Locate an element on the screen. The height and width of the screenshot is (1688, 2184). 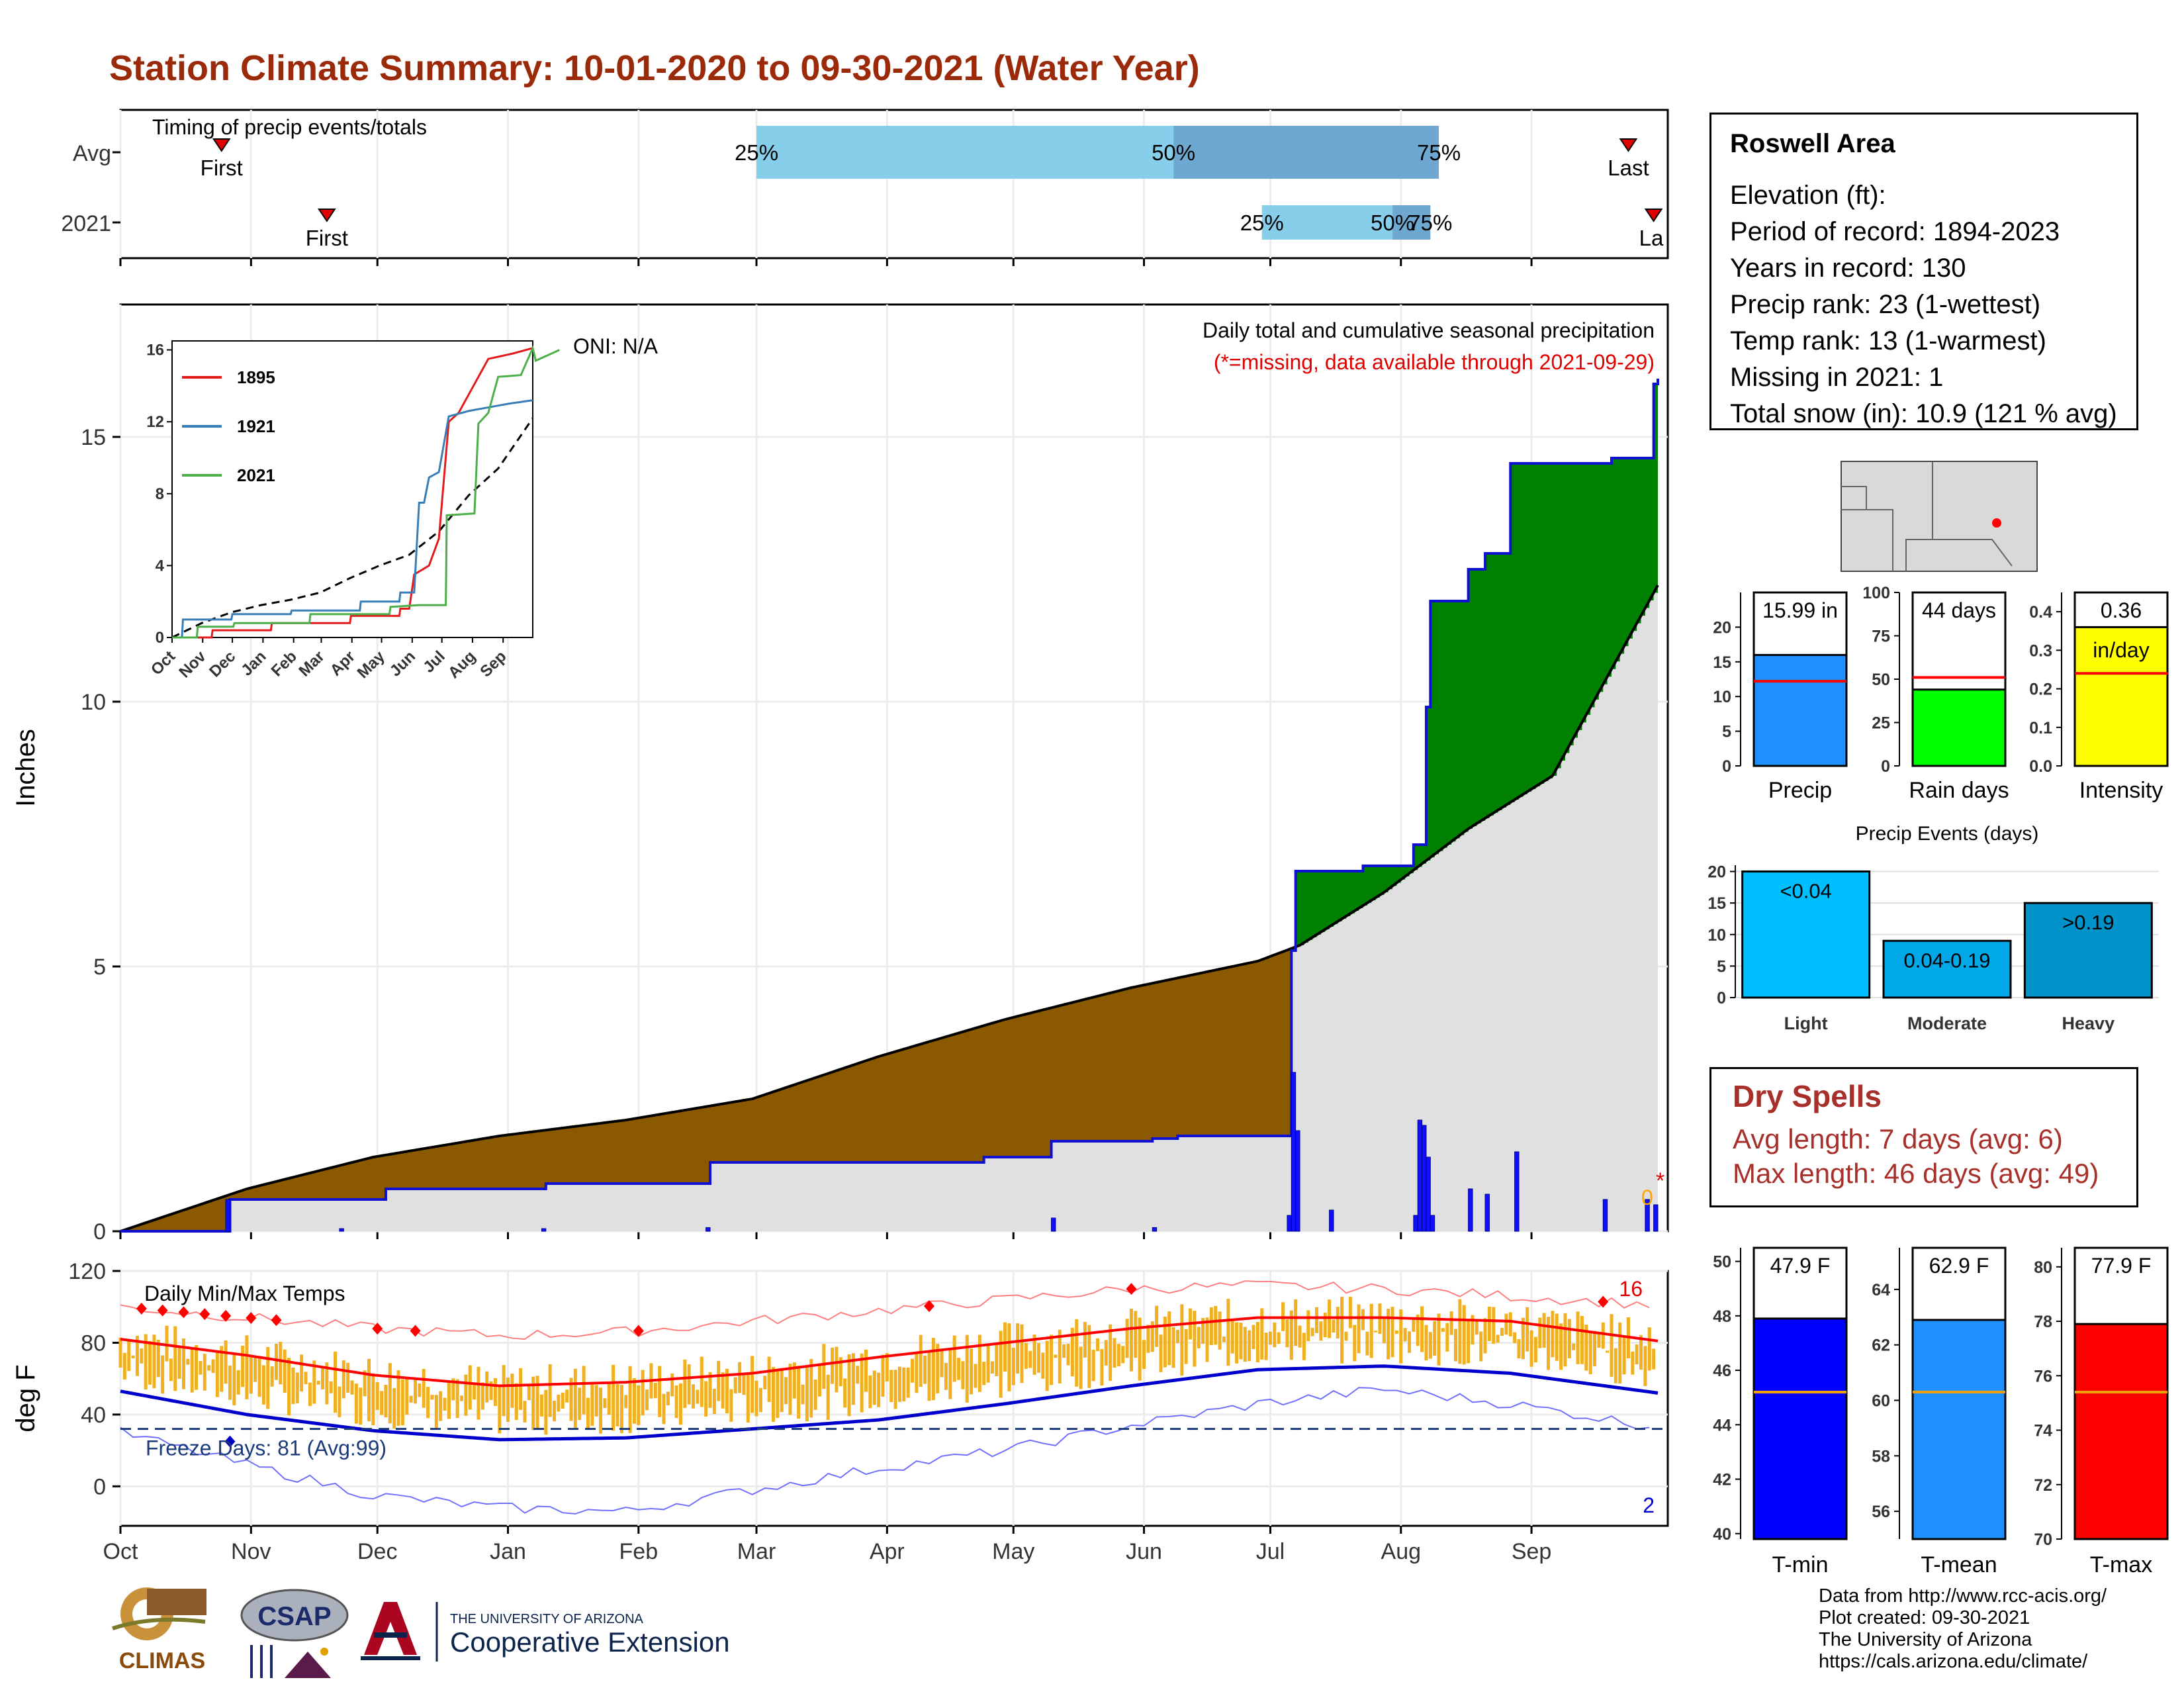
small-bar-value-label: 44 days is located at coordinates (1959, 610).